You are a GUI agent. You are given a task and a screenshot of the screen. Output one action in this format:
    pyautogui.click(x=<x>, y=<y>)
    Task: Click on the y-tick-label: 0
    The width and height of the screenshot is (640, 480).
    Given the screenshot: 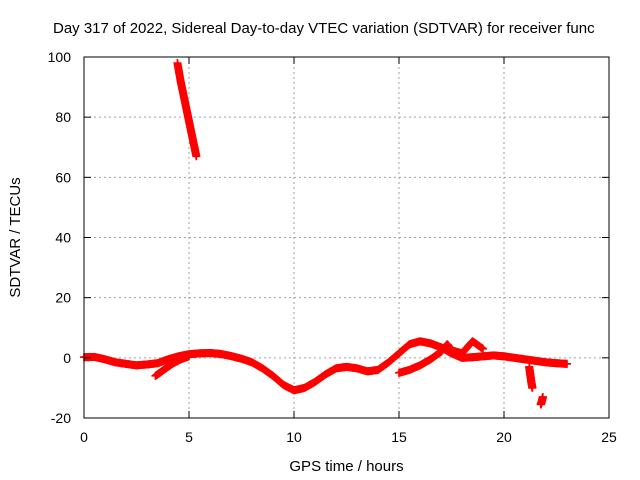 What is the action you would take?
    pyautogui.click(x=67, y=358)
    